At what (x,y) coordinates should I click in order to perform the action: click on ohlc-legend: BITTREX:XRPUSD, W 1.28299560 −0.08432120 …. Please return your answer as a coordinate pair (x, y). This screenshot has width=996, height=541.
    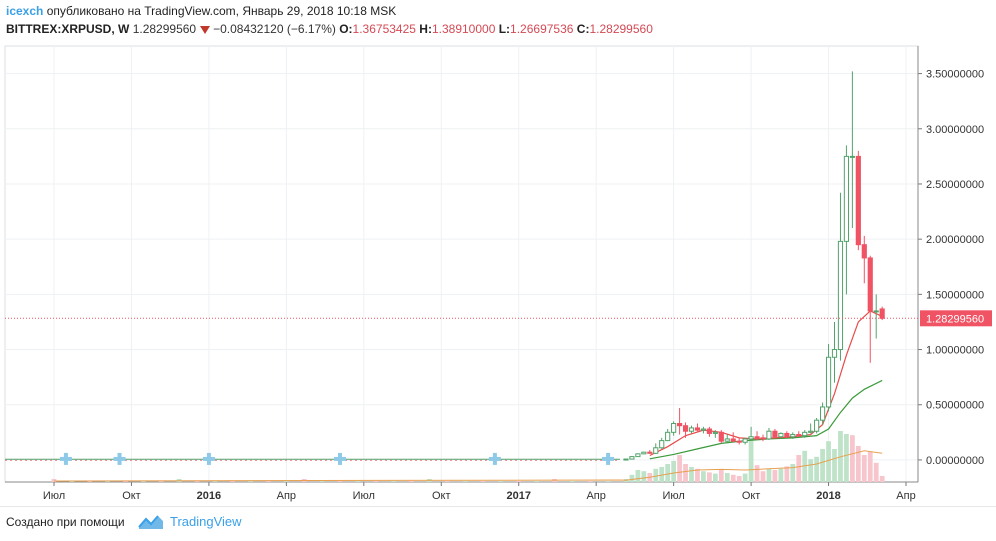
    Looking at the image, I should click on (329, 29).